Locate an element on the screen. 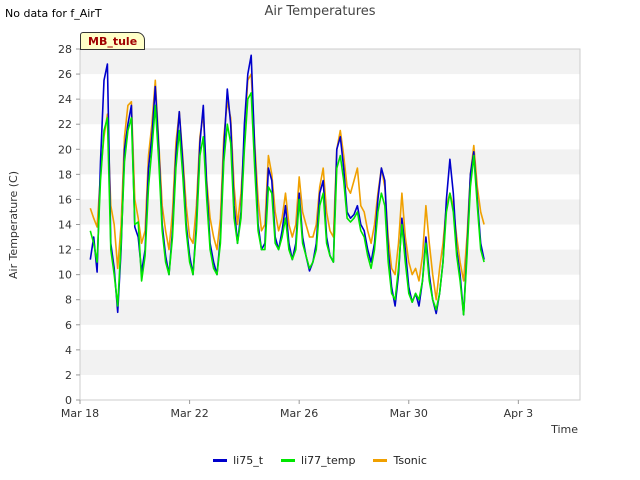 The image size is (640, 480). y-tick-label: 14 is located at coordinates (65, 225).